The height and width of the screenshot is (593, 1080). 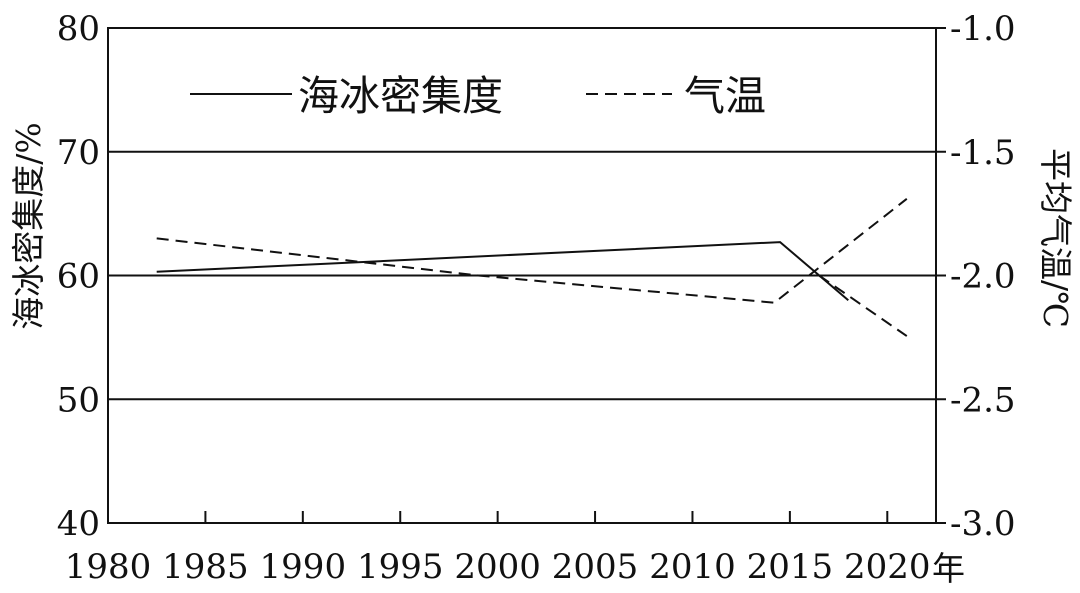 I want to click on x-tick-label: 2015, so click(x=790, y=567).